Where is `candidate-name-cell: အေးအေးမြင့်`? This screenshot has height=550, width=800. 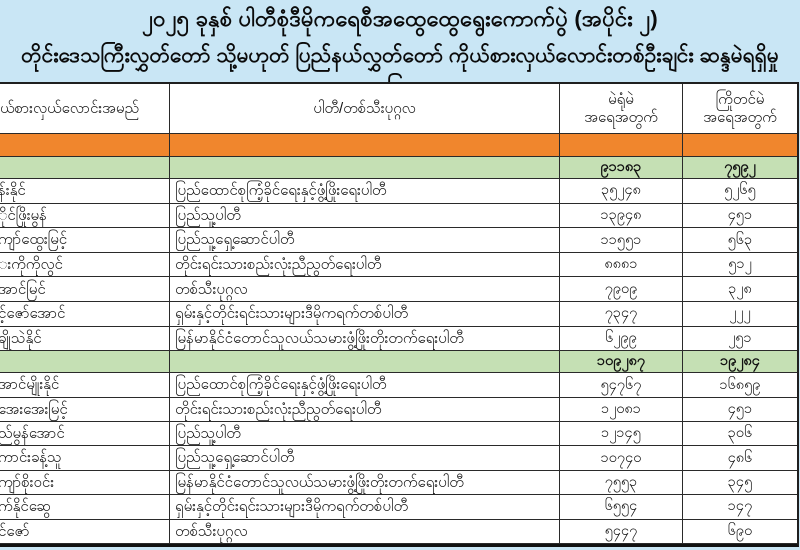
candidate-name-cell: အေးအေးမြင့် is located at coordinates (85, 409).